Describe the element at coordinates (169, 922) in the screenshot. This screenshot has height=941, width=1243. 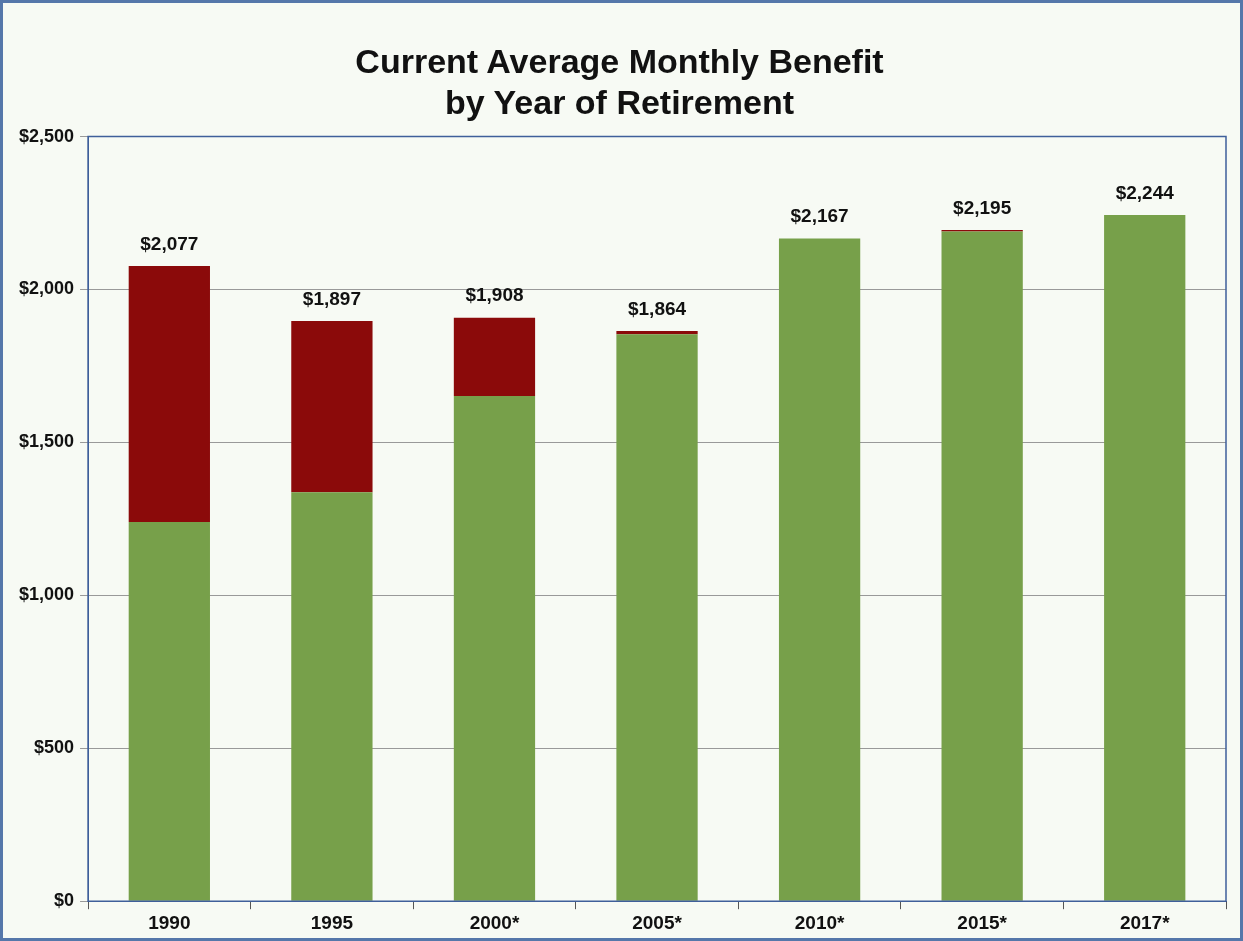
I see `x-tick-label: 1990` at that location.